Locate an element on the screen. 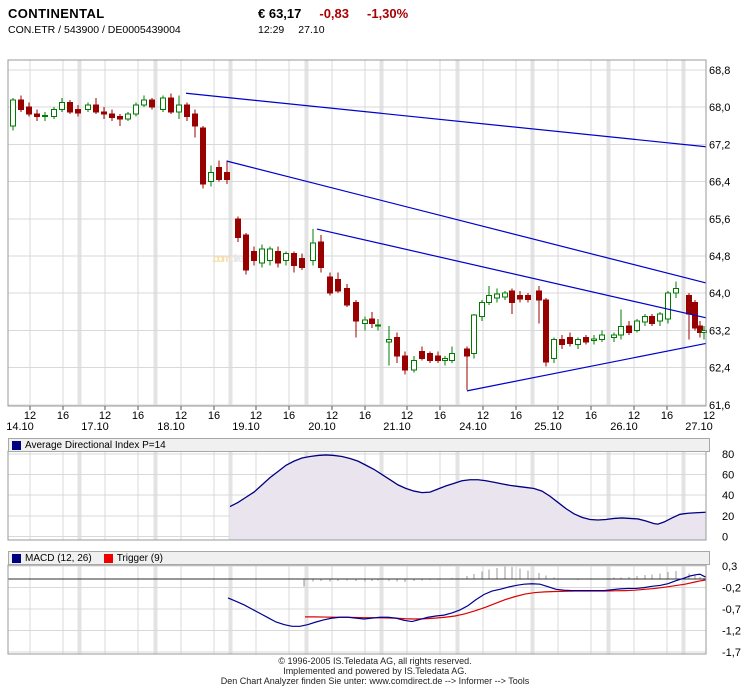 The height and width of the screenshot is (691, 750). adx-legend-swatch-icon is located at coordinates (16, 445).